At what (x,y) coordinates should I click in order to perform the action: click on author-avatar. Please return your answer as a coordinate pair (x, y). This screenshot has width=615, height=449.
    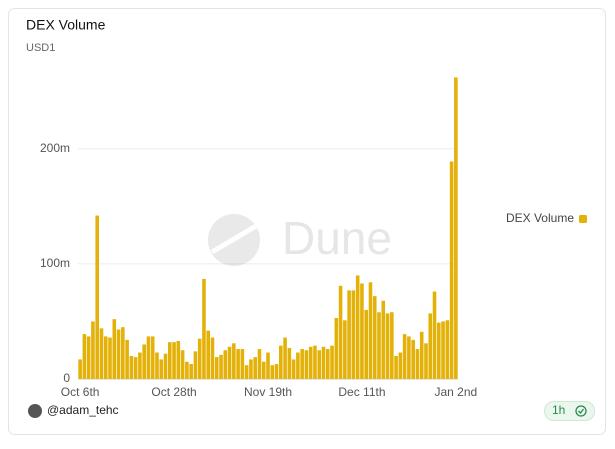
    Looking at the image, I should click on (35, 411).